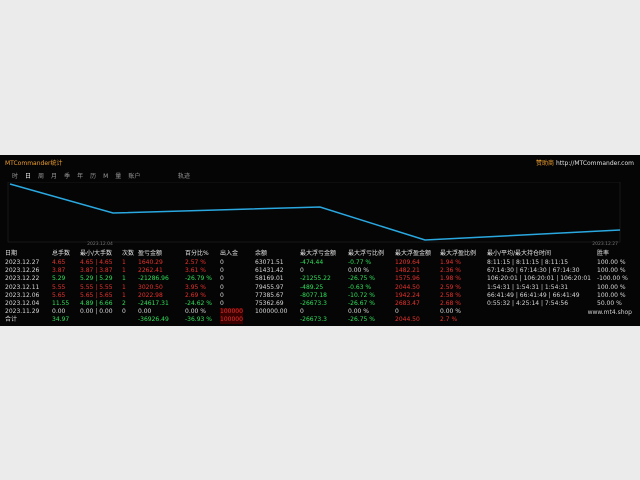 This screenshot has width=640, height=480. What do you see at coordinates (539, 279) in the screenshot?
I see `table-cell: 106:20:01 | 106:20:01 | 106:20:01` at bounding box center [539, 279].